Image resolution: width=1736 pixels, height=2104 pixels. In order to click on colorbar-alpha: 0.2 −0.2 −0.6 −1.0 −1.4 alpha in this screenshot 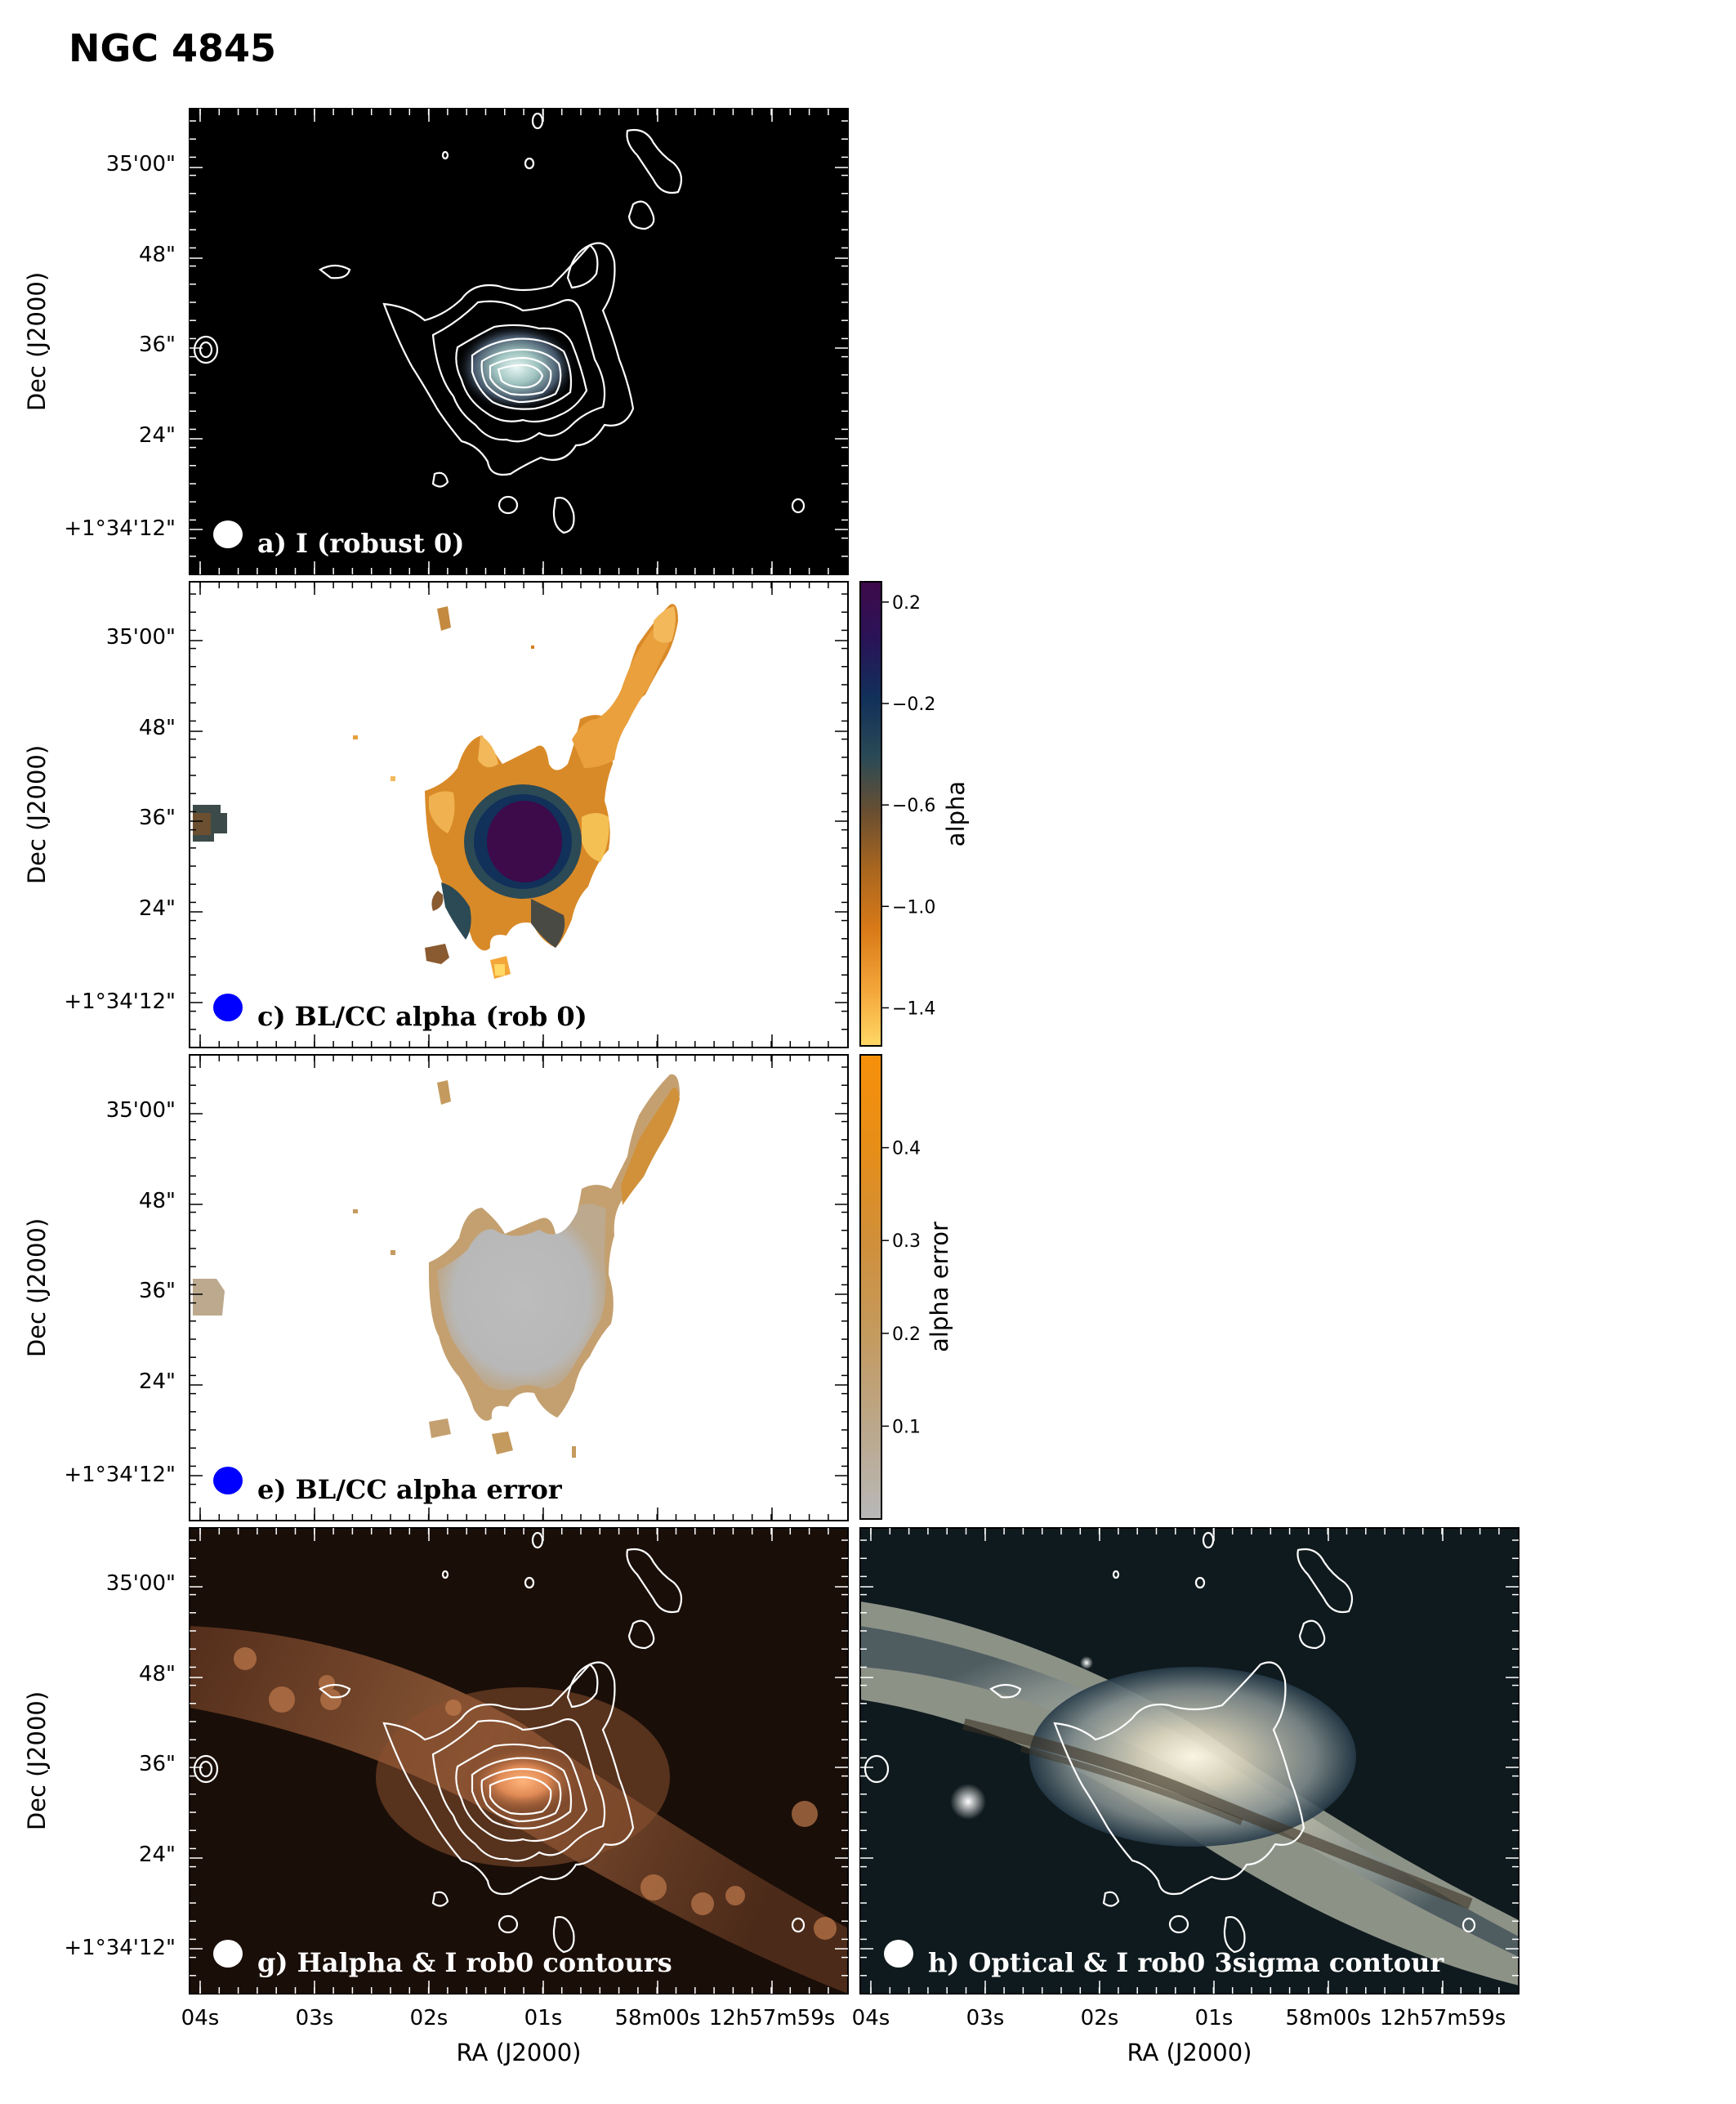, I will do `click(915, 814)`.